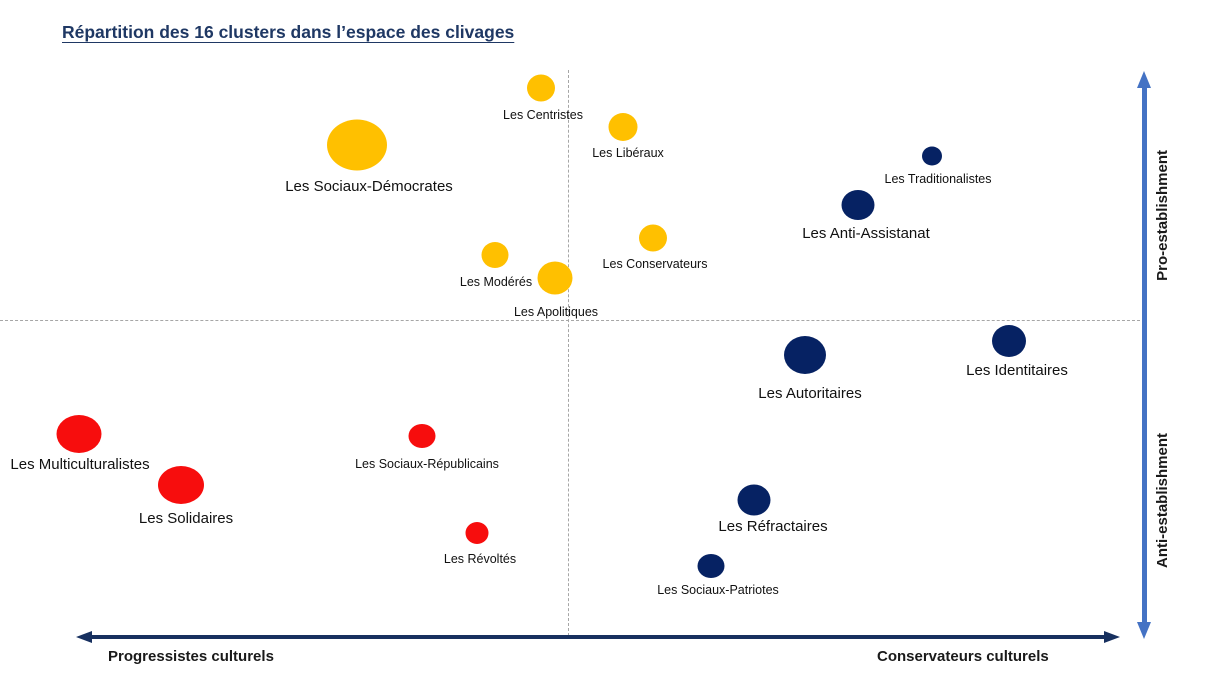 The height and width of the screenshot is (683, 1218). What do you see at coordinates (1144, 630) in the screenshot?
I see `y-axis-arrowhead-down-icon` at bounding box center [1144, 630].